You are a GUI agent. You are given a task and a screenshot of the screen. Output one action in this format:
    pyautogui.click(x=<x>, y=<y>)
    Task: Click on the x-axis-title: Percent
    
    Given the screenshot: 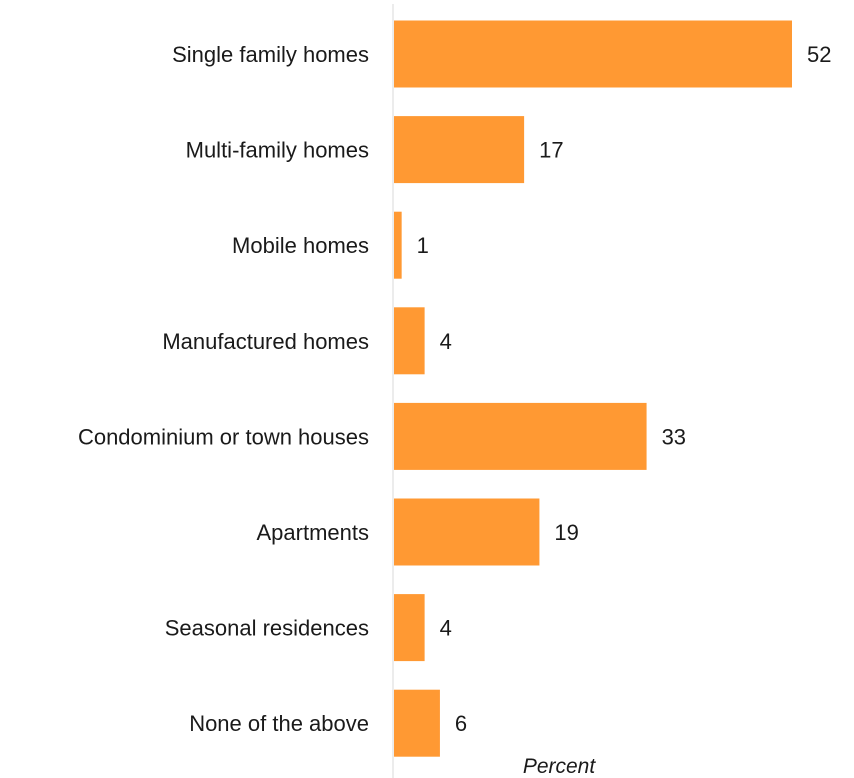 What is the action you would take?
    pyautogui.click(x=560, y=766)
    